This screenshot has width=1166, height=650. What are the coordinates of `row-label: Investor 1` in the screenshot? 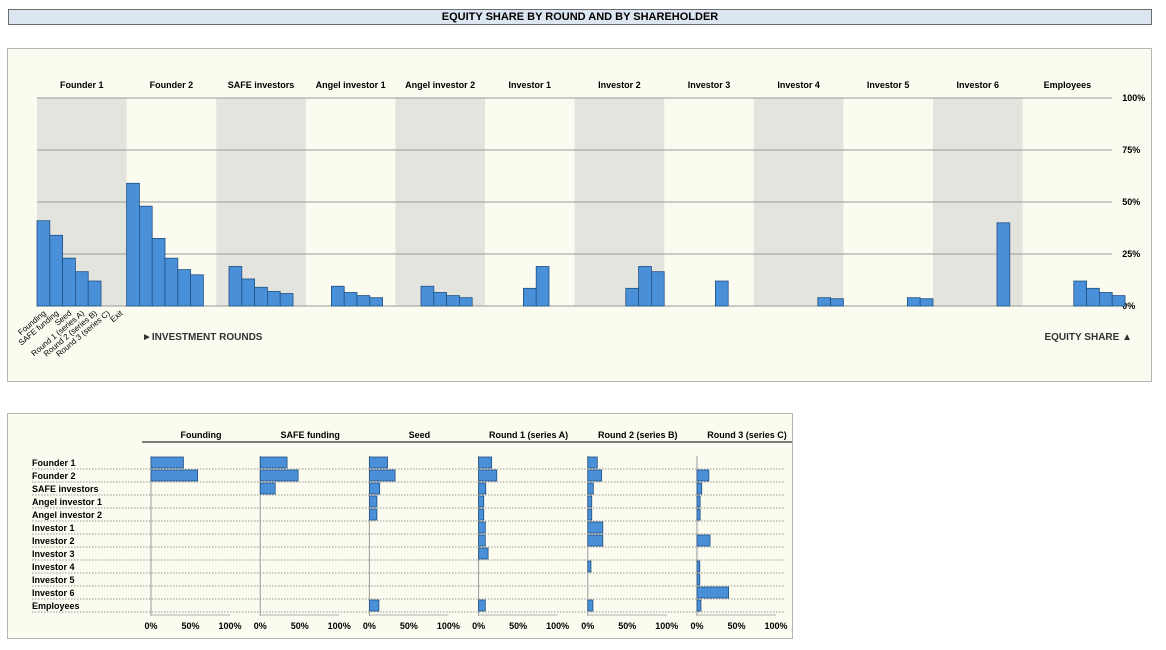 It's located at (53, 528).